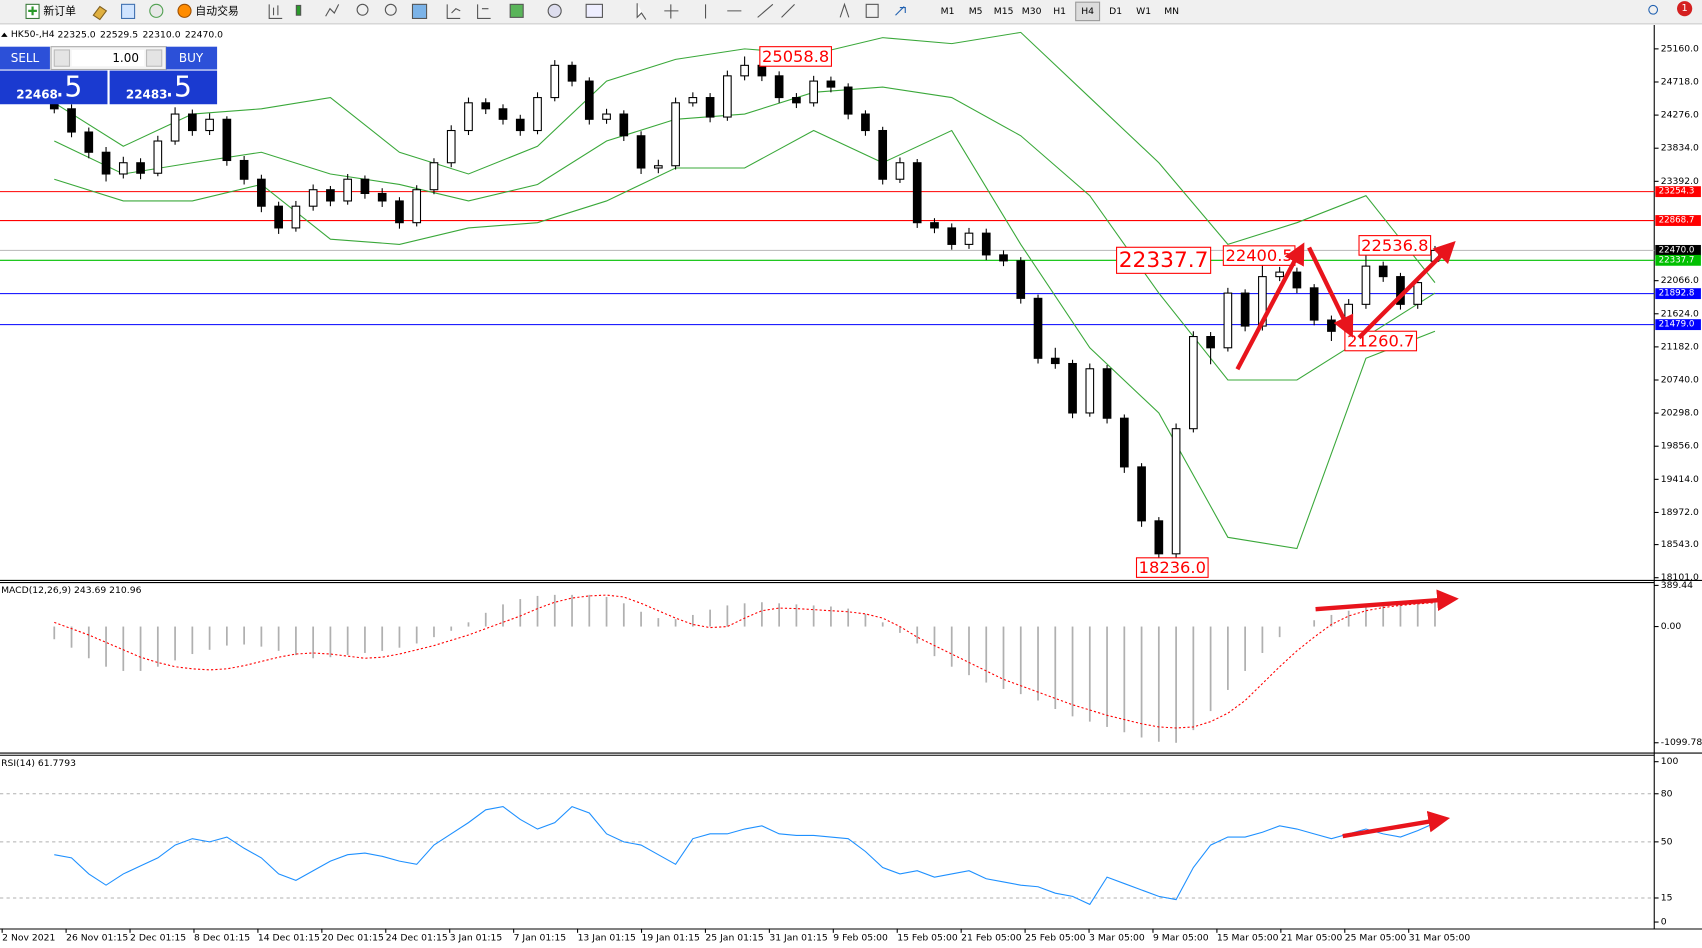 Image resolution: width=1702 pixels, height=948 pixels. What do you see at coordinates (1680, 577) in the screenshot?
I see `y-tick-label: 18101.0` at bounding box center [1680, 577].